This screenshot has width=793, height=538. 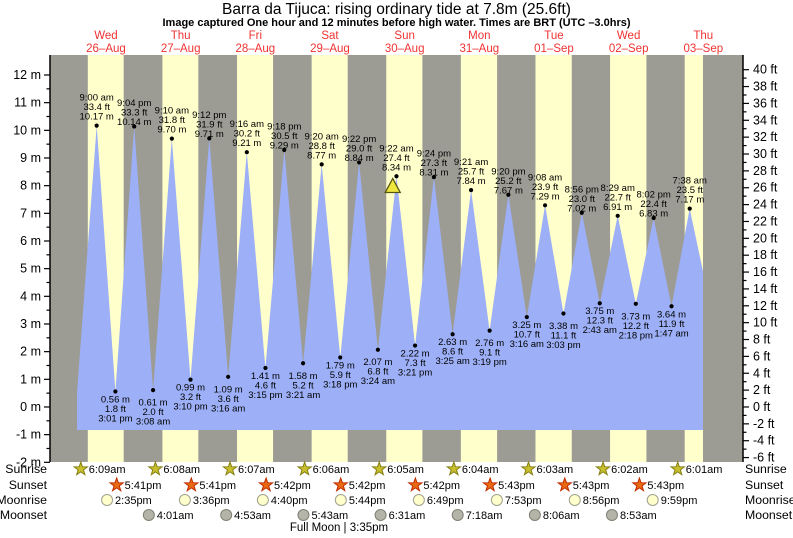 What do you see at coordinates (653, 195) in the screenshot?
I see `high-tide-label-line: 8:02 pm` at bounding box center [653, 195].